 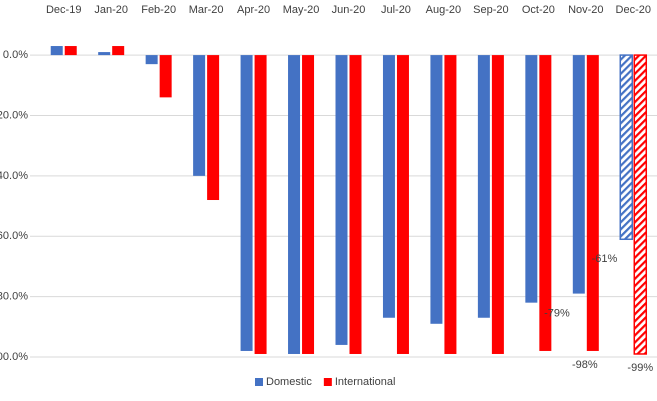 I want to click on x-tick-label: Mar-20, so click(x=206, y=10).